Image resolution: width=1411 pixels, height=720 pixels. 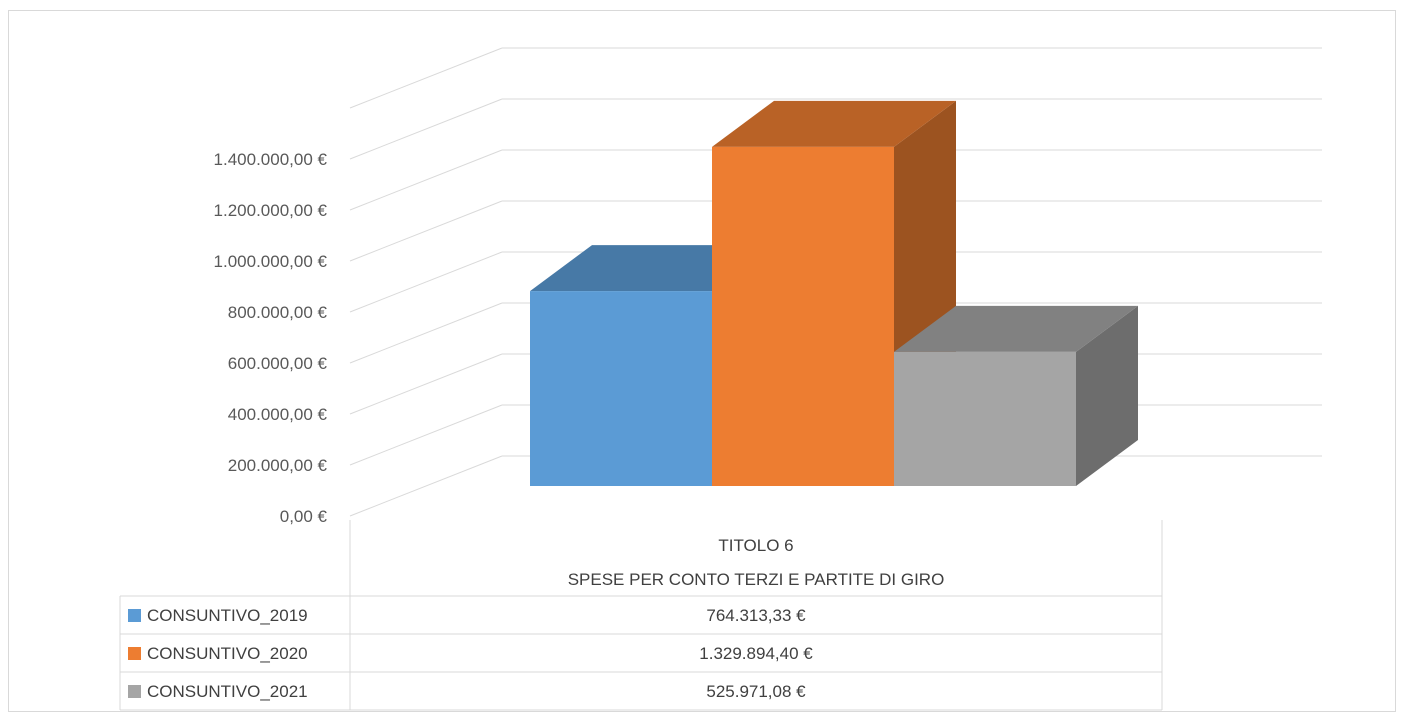 What do you see at coordinates (278, 414) in the screenshot?
I see `y-tick-label: 400.000,00 €` at bounding box center [278, 414].